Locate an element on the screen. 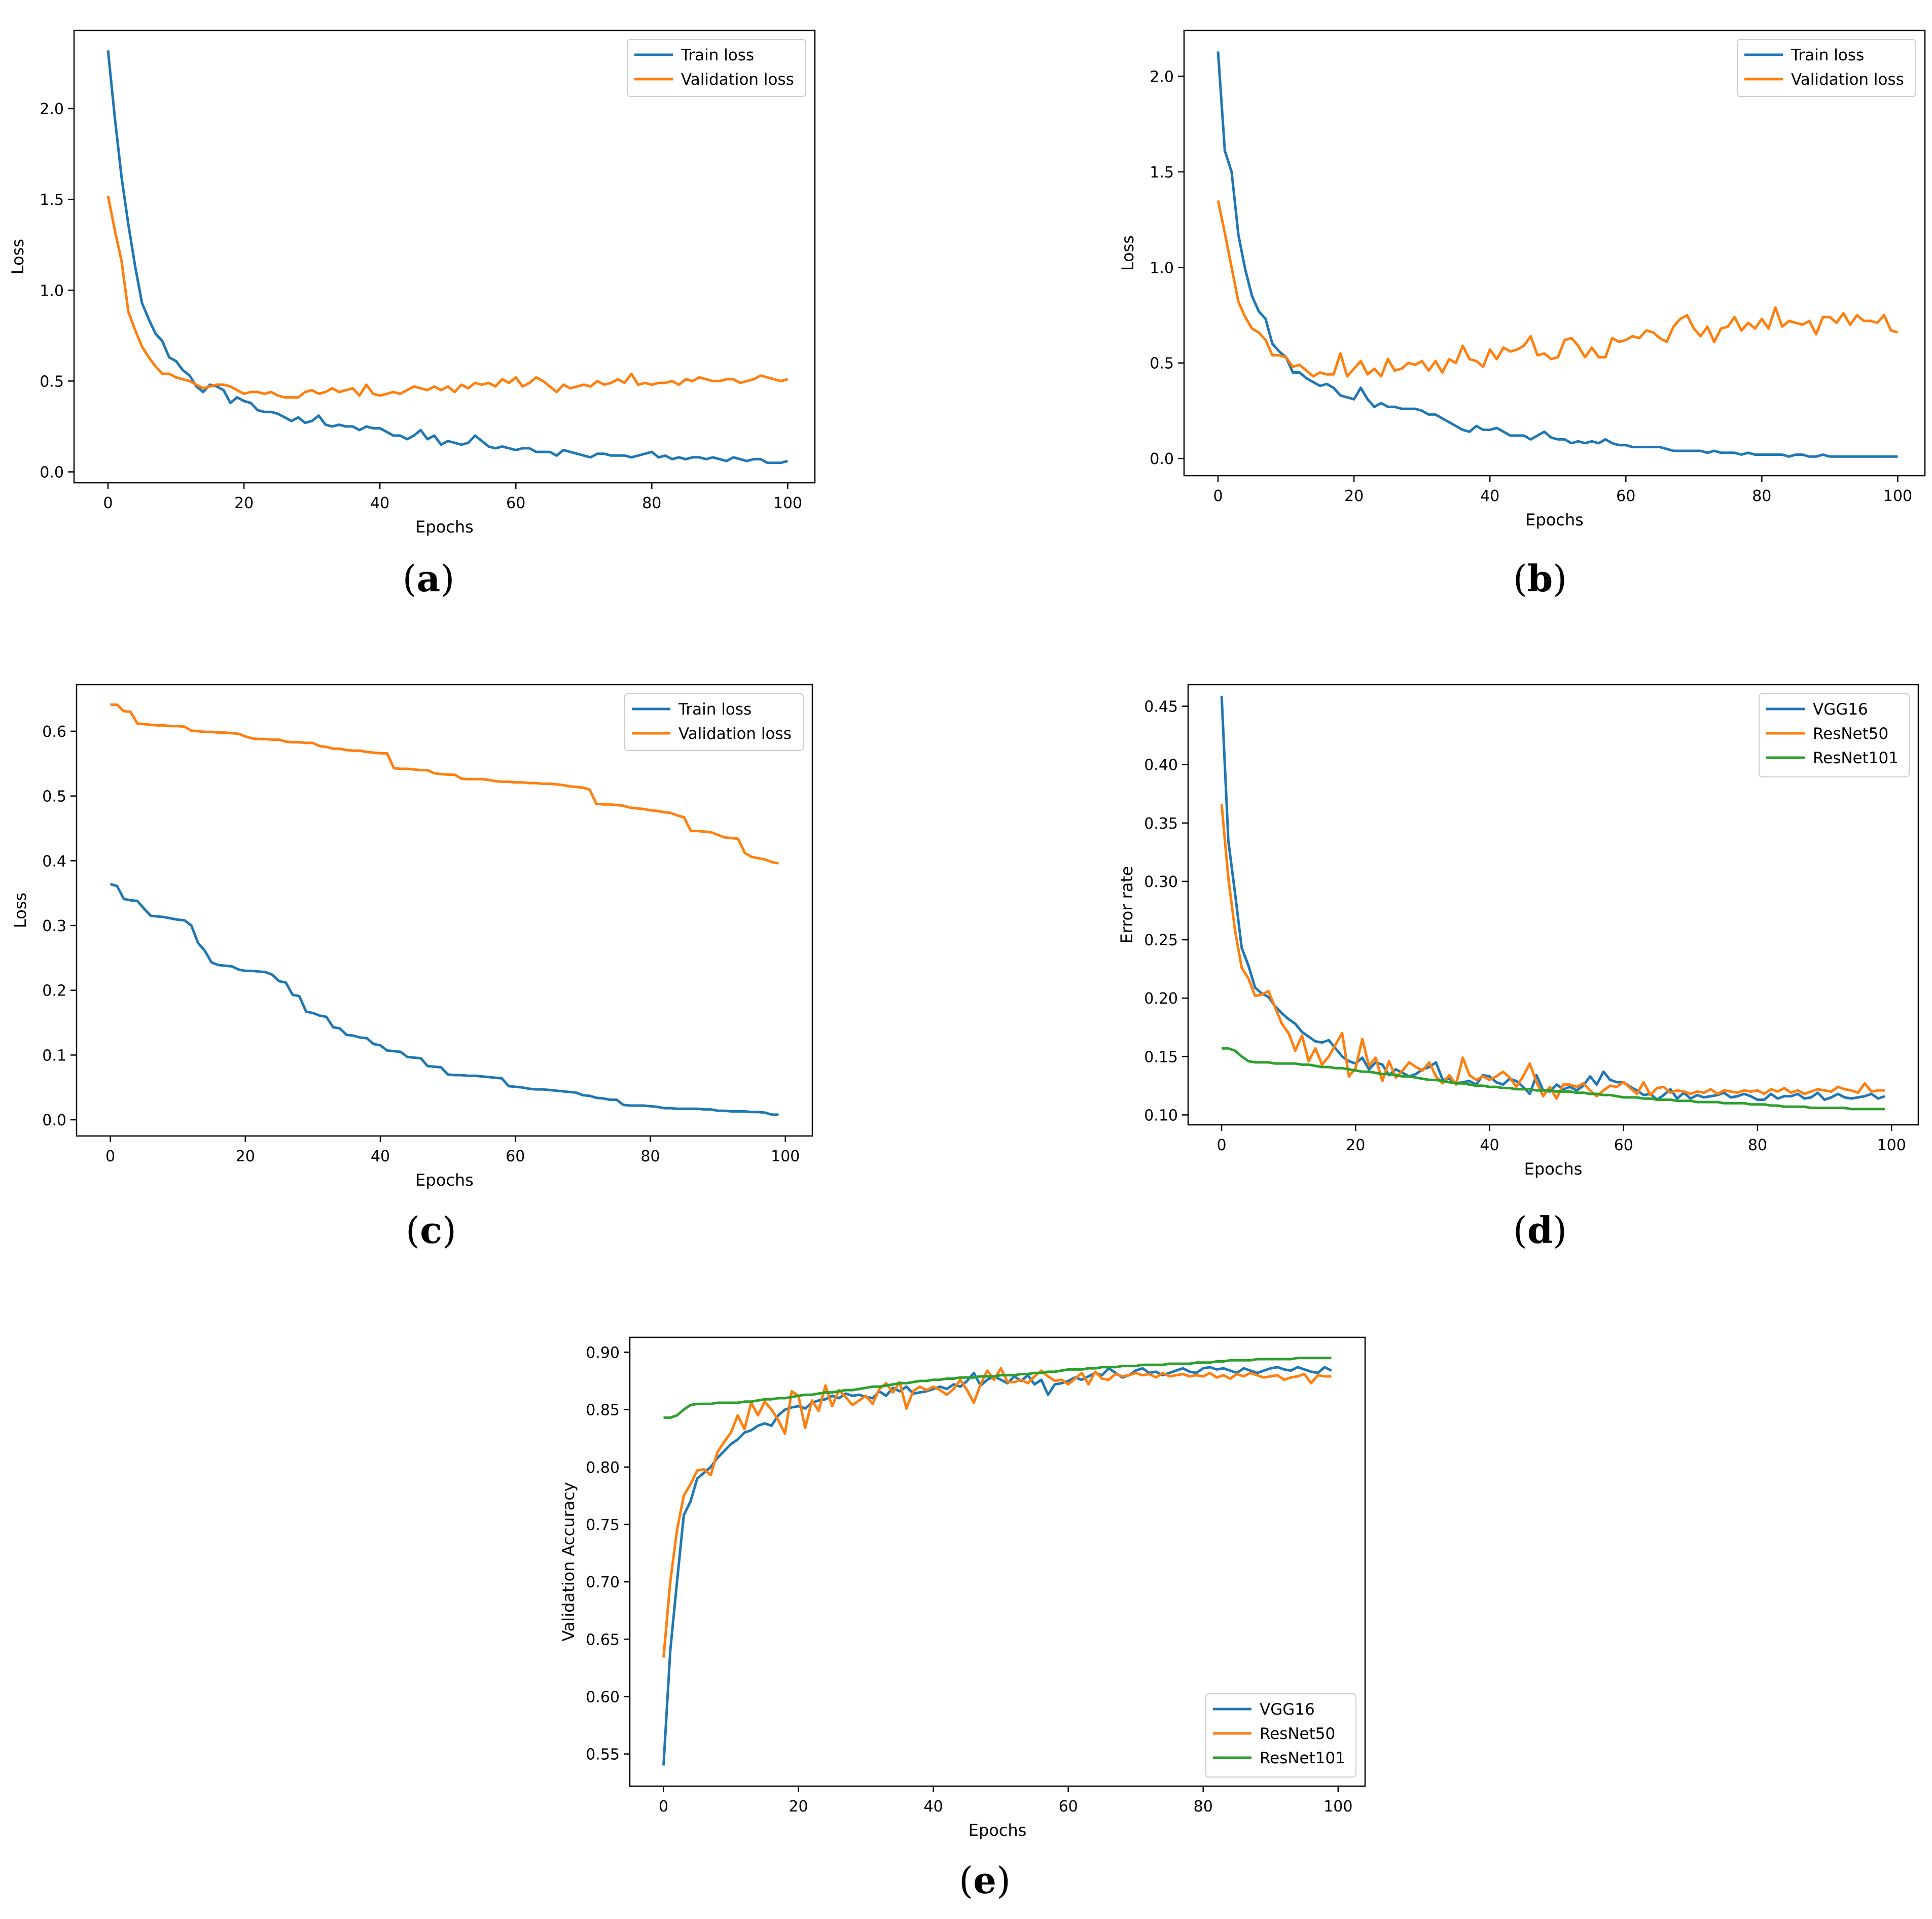 This screenshot has height=1919, width=1932. legend-label: ResNet101 is located at coordinates (1302, 1758).